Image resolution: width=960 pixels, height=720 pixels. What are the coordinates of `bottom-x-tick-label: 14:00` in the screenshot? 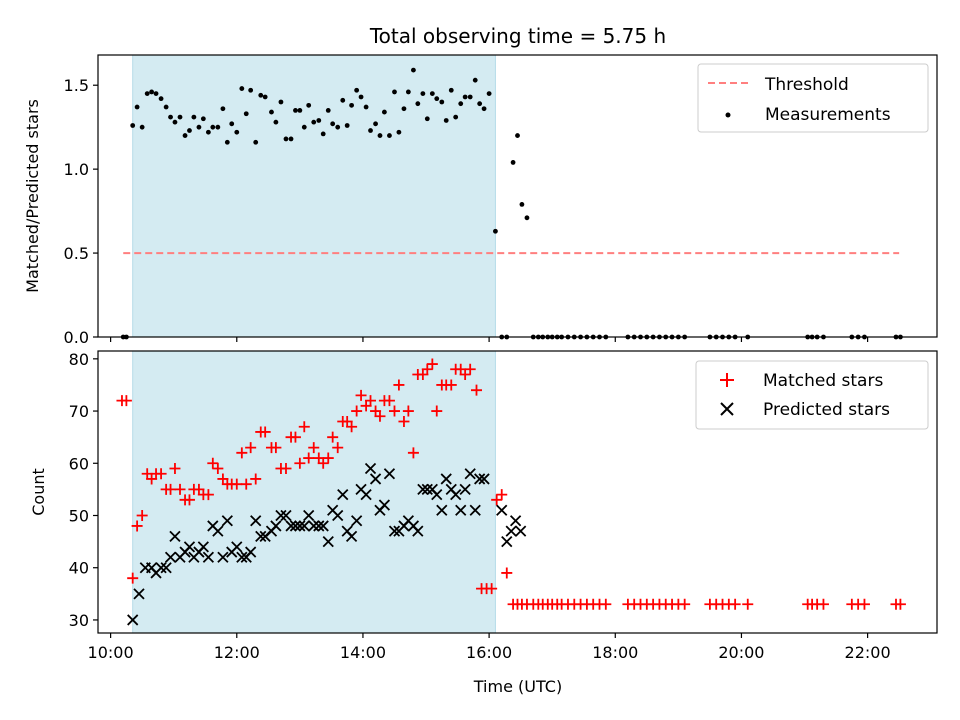 It's located at (363, 652).